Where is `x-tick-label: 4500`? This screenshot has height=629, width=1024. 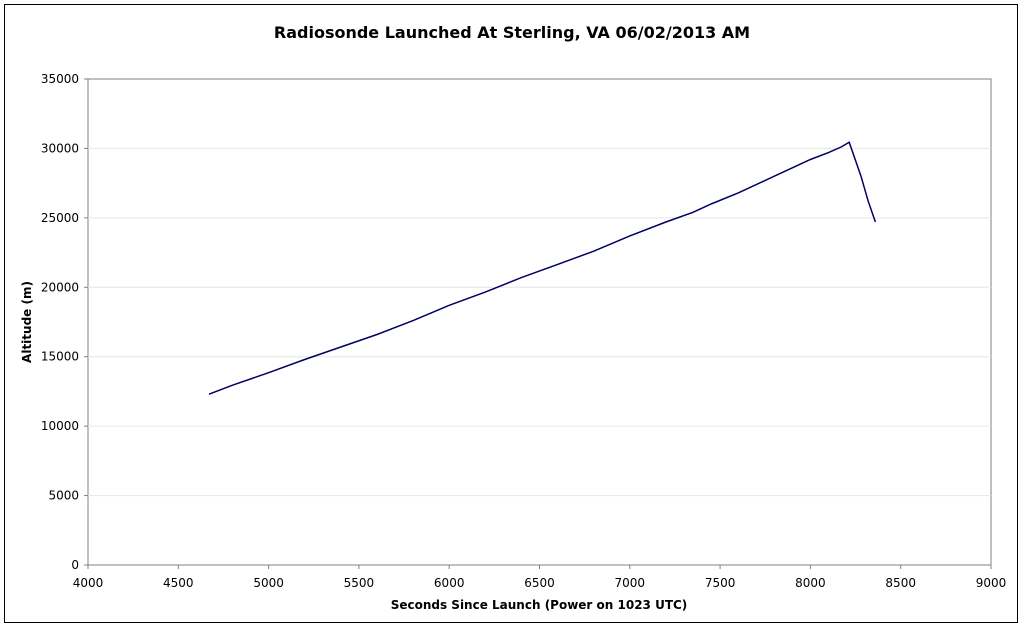 x-tick-label: 4500 is located at coordinates (178, 583).